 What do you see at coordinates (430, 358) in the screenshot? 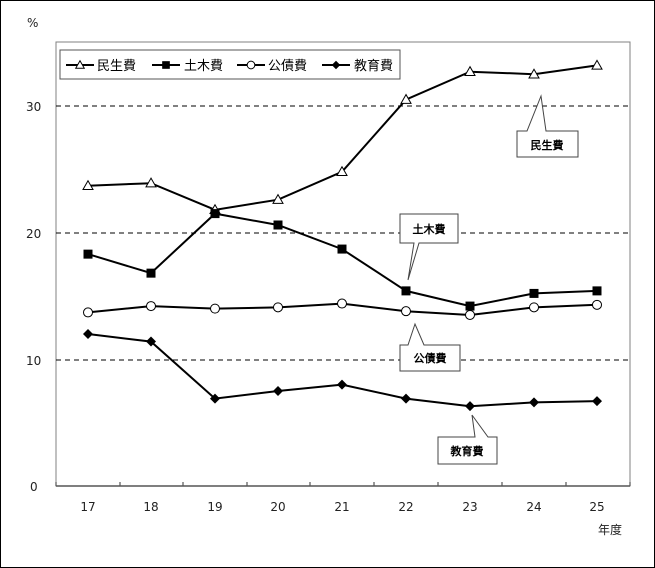
I see `callout-label: 公債費` at bounding box center [430, 358].